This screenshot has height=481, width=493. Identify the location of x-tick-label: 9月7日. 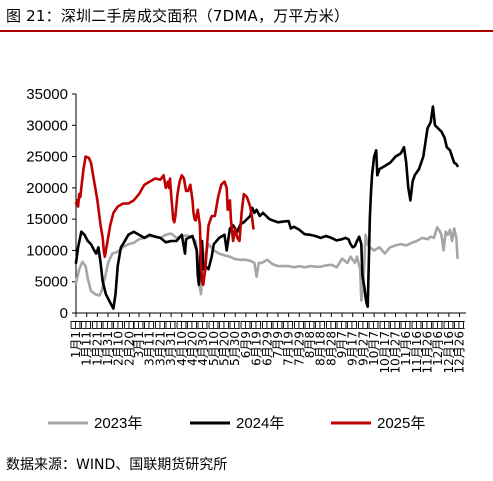
(342, 338).